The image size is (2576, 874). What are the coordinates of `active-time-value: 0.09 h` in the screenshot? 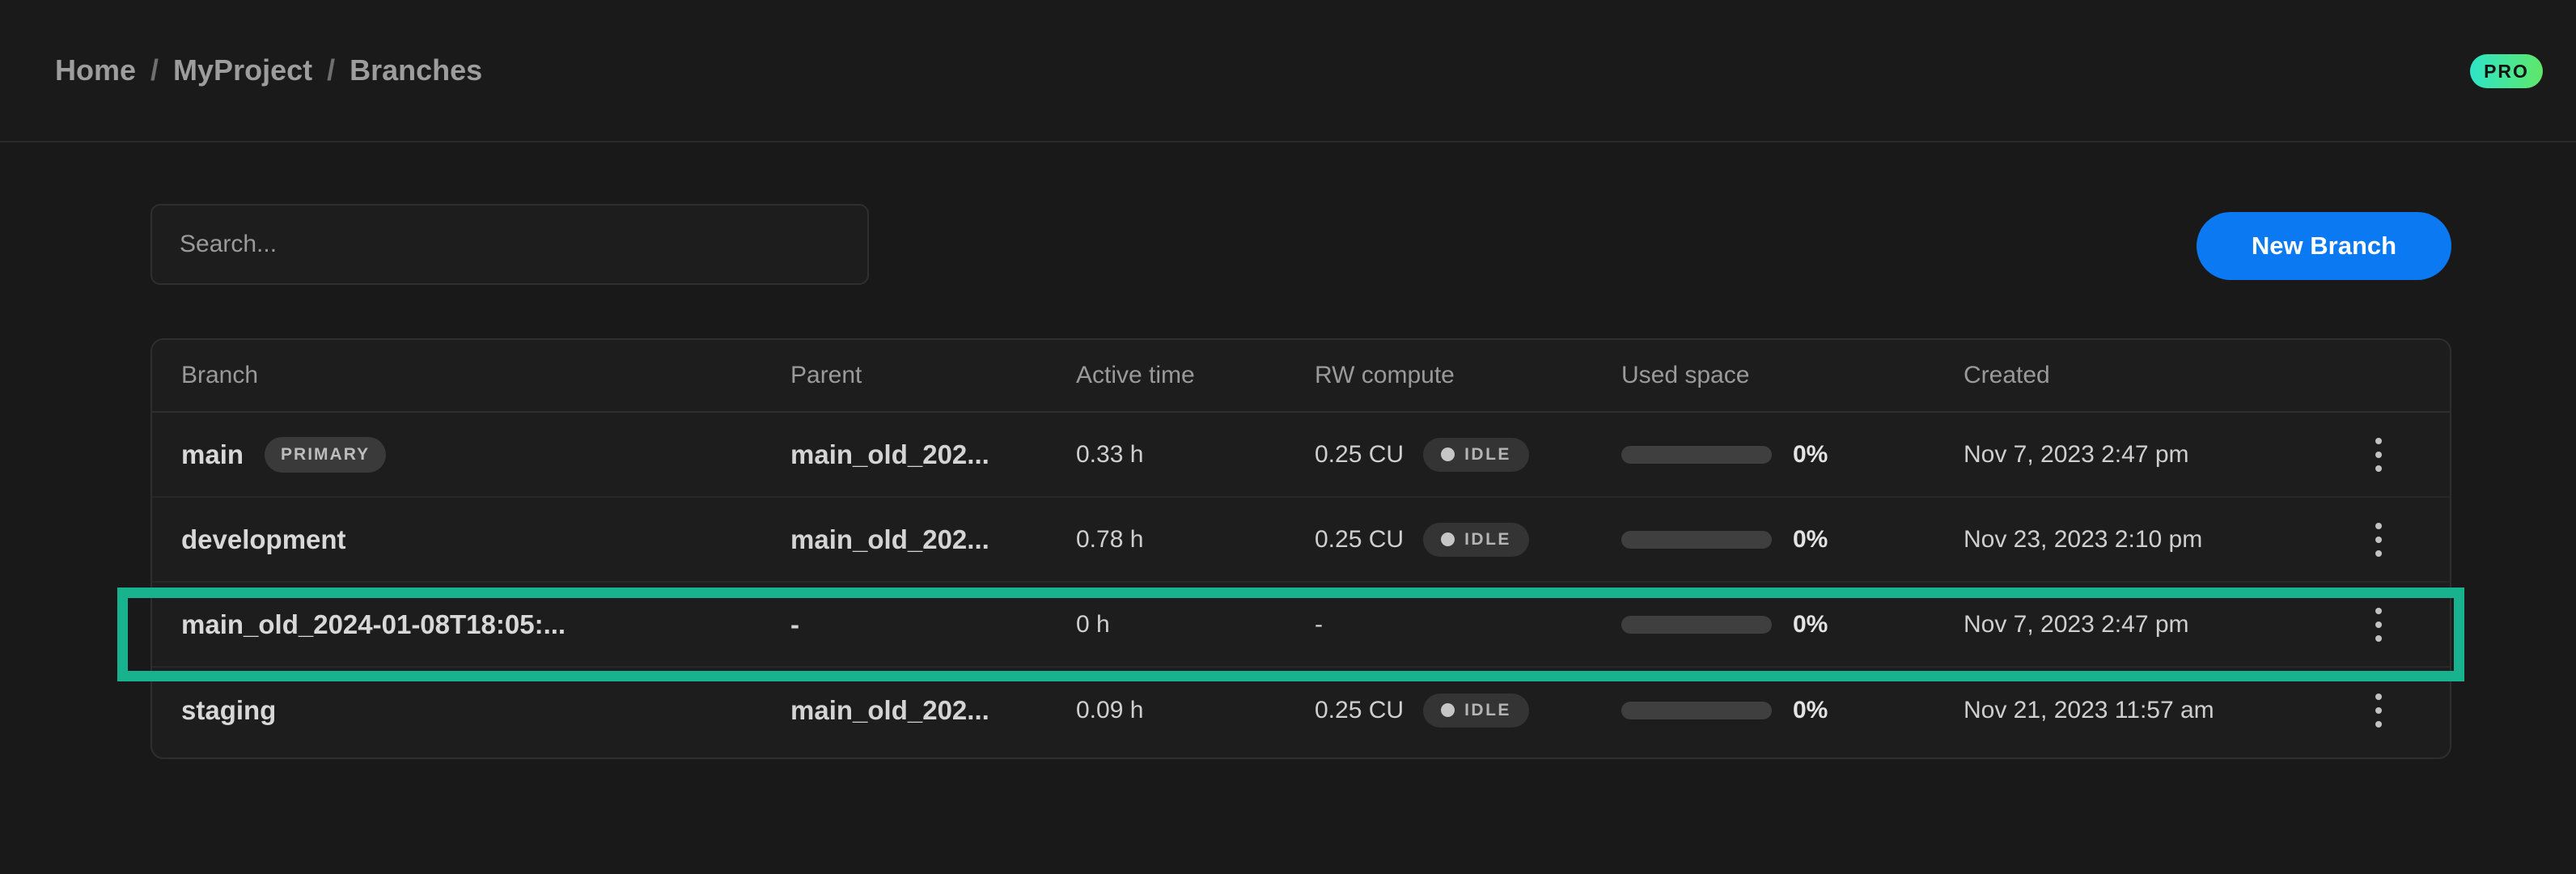 It's located at (1110, 709).